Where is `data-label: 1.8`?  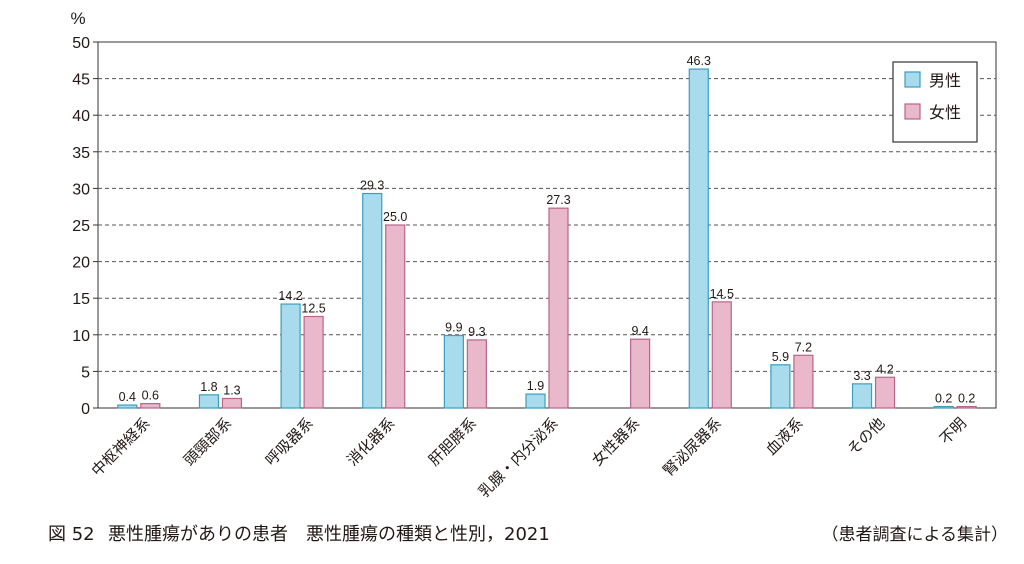 data-label: 1.8 is located at coordinates (208, 387).